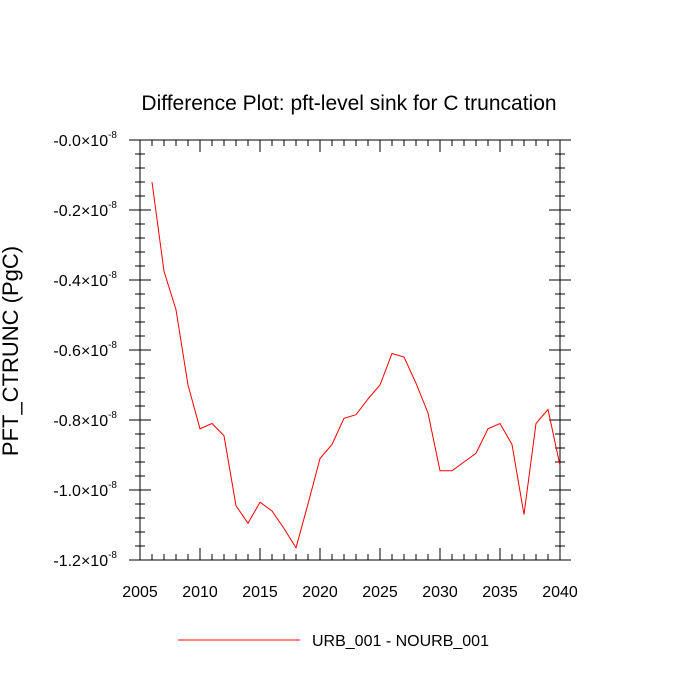  I want to click on y-tick-label: -0.2×10⁻⁸, so click(85, 210).